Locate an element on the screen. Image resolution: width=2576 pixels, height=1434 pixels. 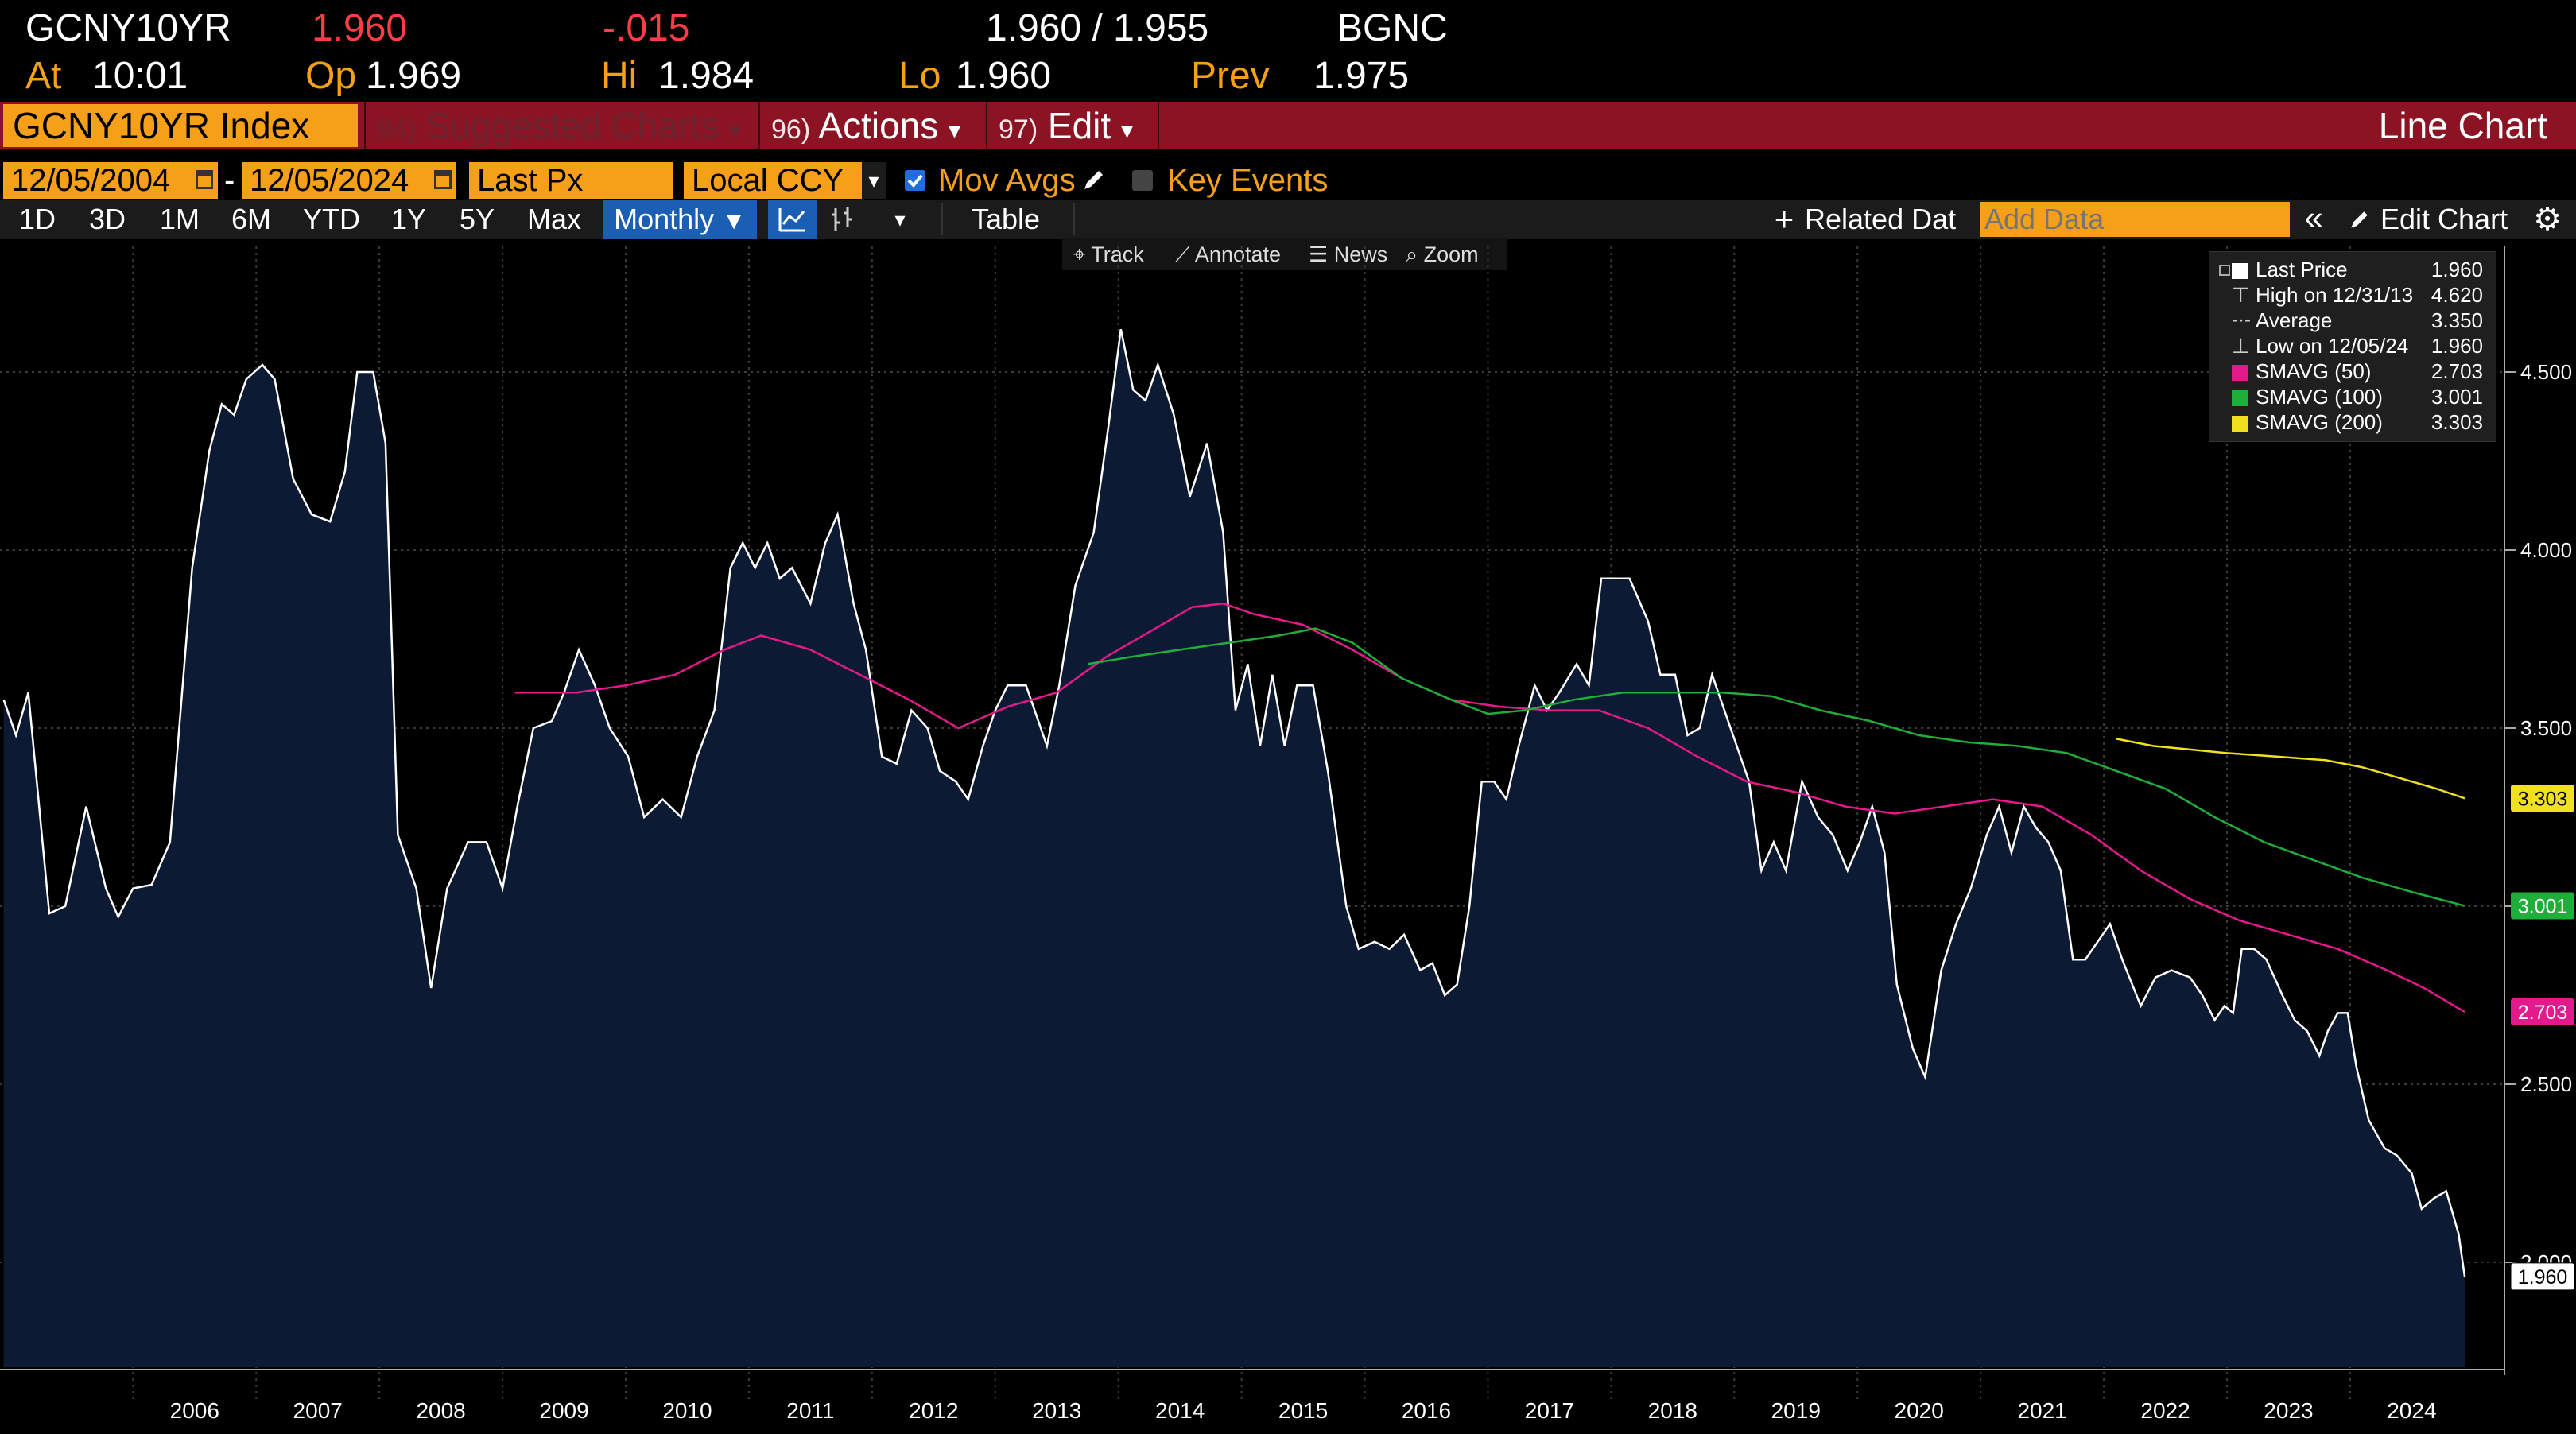
currency-value: Local CCY is located at coordinates (768, 180).